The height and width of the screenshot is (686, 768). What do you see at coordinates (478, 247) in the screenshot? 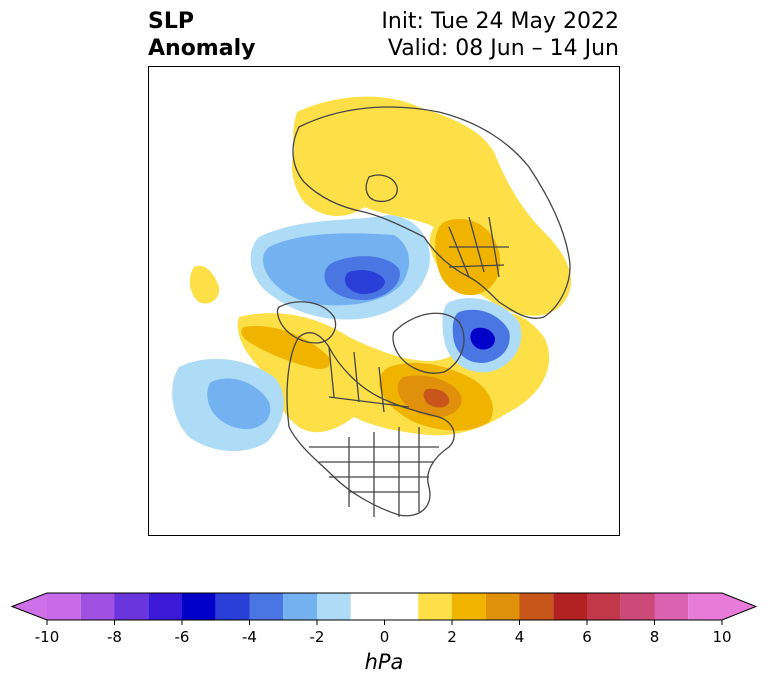
I see `europe-borders` at bounding box center [478, 247].